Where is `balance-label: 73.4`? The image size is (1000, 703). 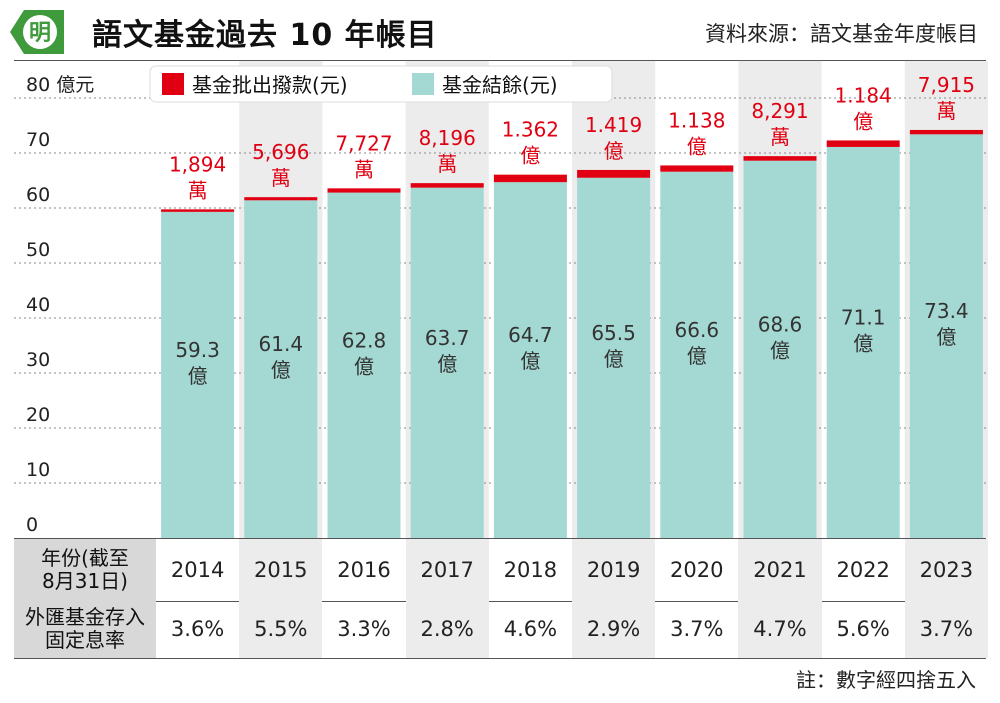
balance-label: 73.4 is located at coordinates (946, 311).